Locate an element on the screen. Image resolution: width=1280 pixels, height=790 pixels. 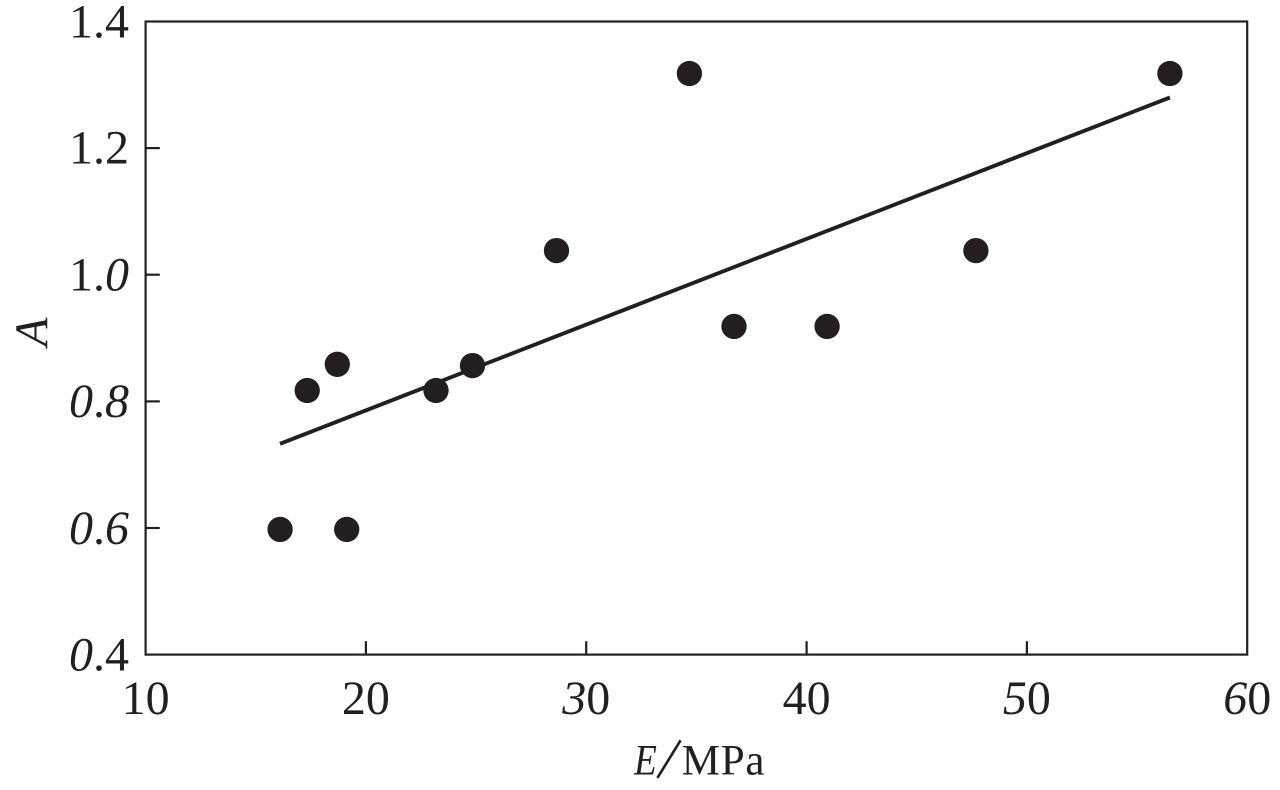
svg-text: E is located at coordinates (645, 760).